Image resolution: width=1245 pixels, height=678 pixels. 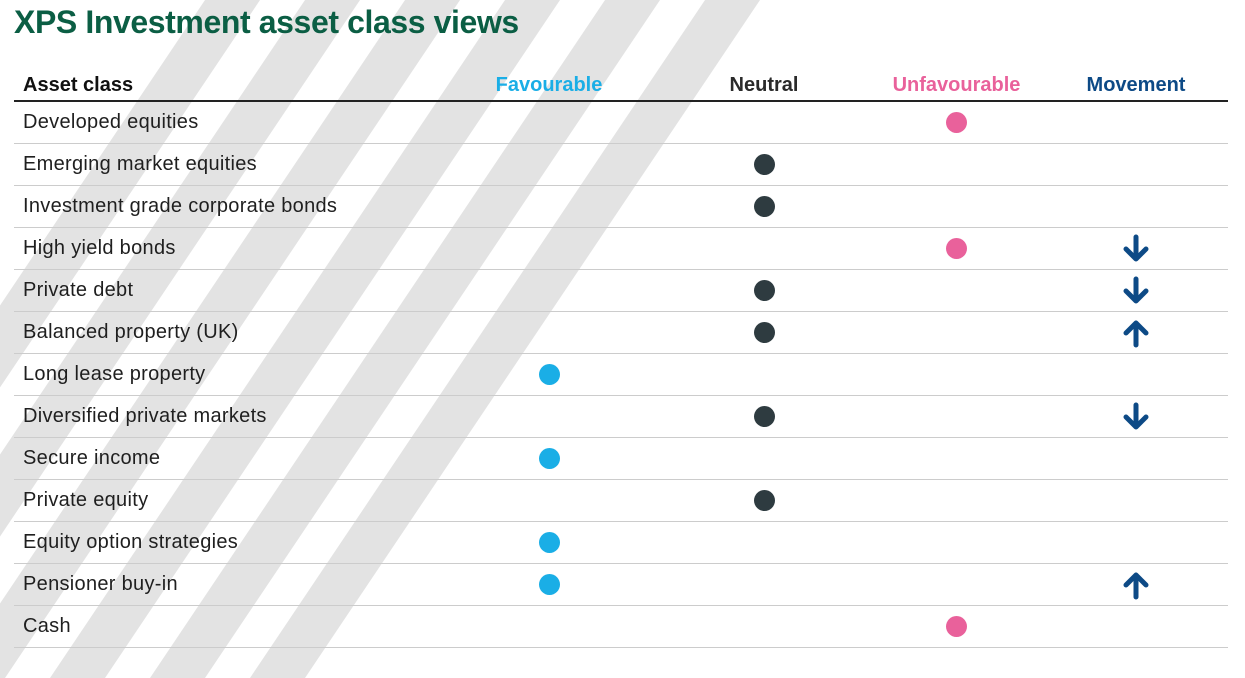 What do you see at coordinates (226, 332) in the screenshot?
I see `asset-class-name: Balanced property (UK)` at bounding box center [226, 332].